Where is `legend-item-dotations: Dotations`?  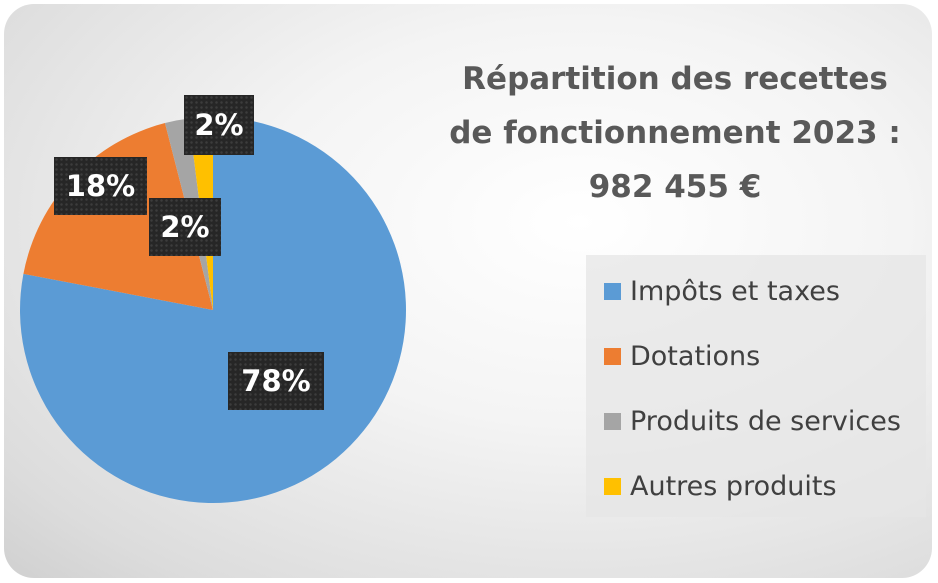
legend-item-dotations: Dotations is located at coordinates (682, 356).